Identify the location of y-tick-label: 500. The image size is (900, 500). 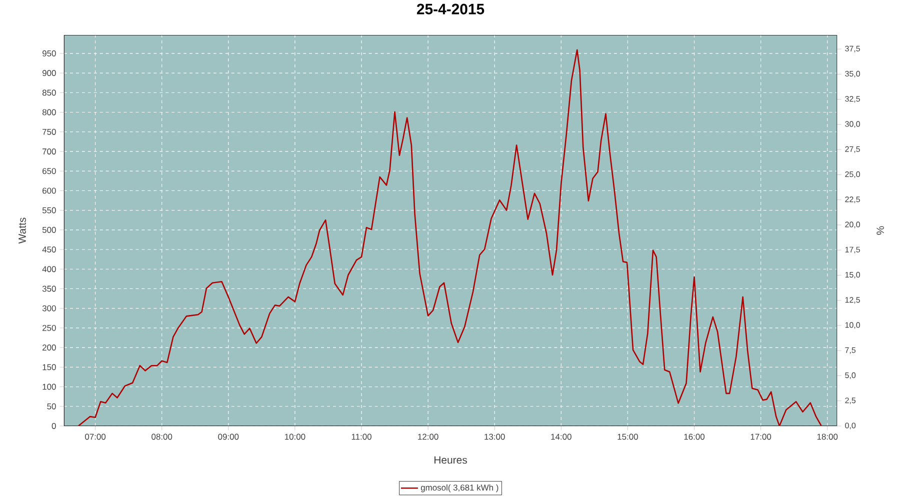
(49, 229).